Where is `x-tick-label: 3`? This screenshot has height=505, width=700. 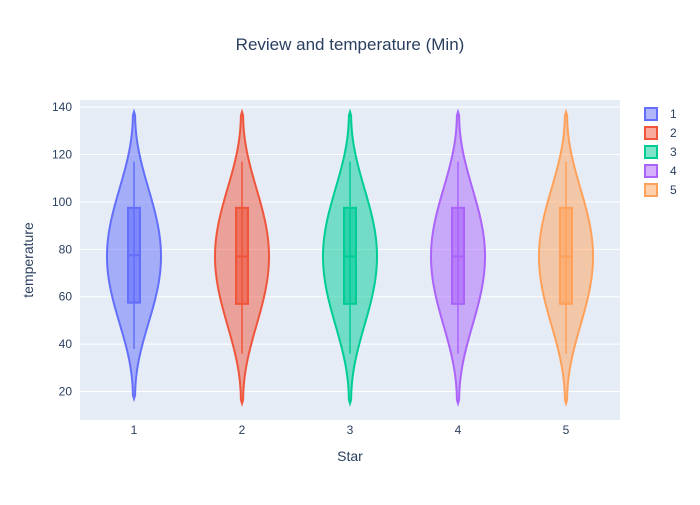 x-tick-label: 3 is located at coordinates (350, 430).